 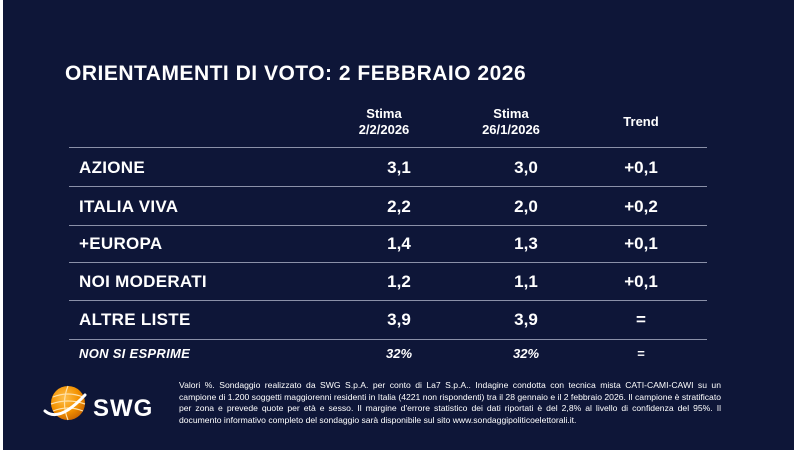 What do you see at coordinates (526, 167) in the screenshot?
I see `value-previous: 3,0` at bounding box center [526, 167].